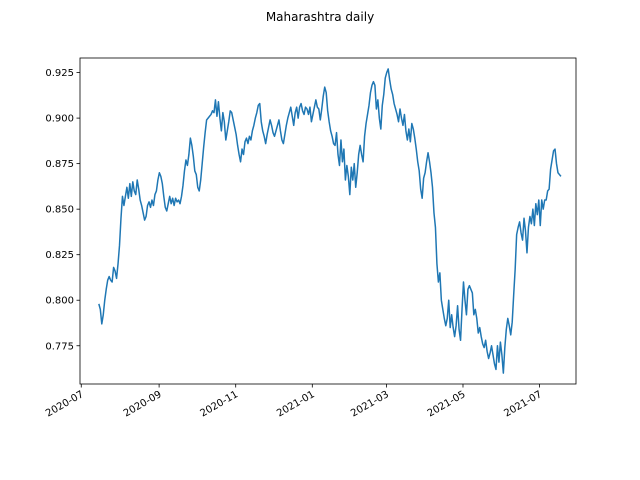 The width and height of the screenshot is (640, 480). What do you see at coordinates (59, 73) in the screenshot?
I see `y-tick-label: 0.925` at bounding box center [59, 73].